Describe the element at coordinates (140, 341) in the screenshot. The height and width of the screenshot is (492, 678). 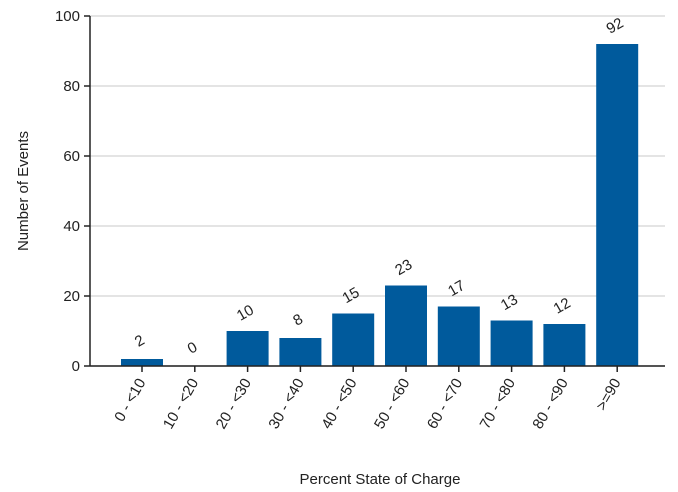
I see `data-label: 2` at that location.